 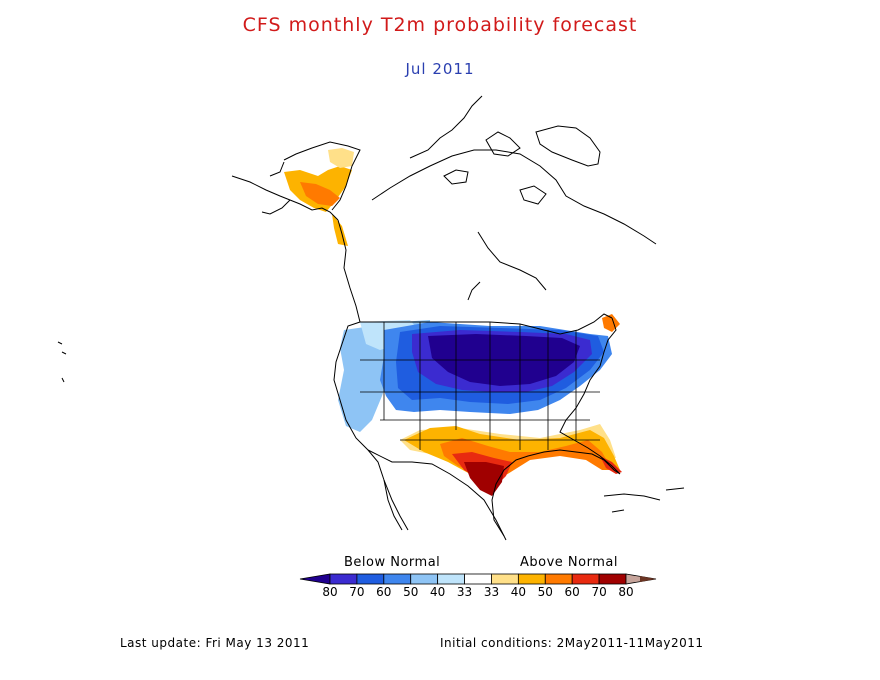 What do you see at coordinates (437, 495) in the screenshot?
I see `mexico-outline` at bounding box center [437, 495].